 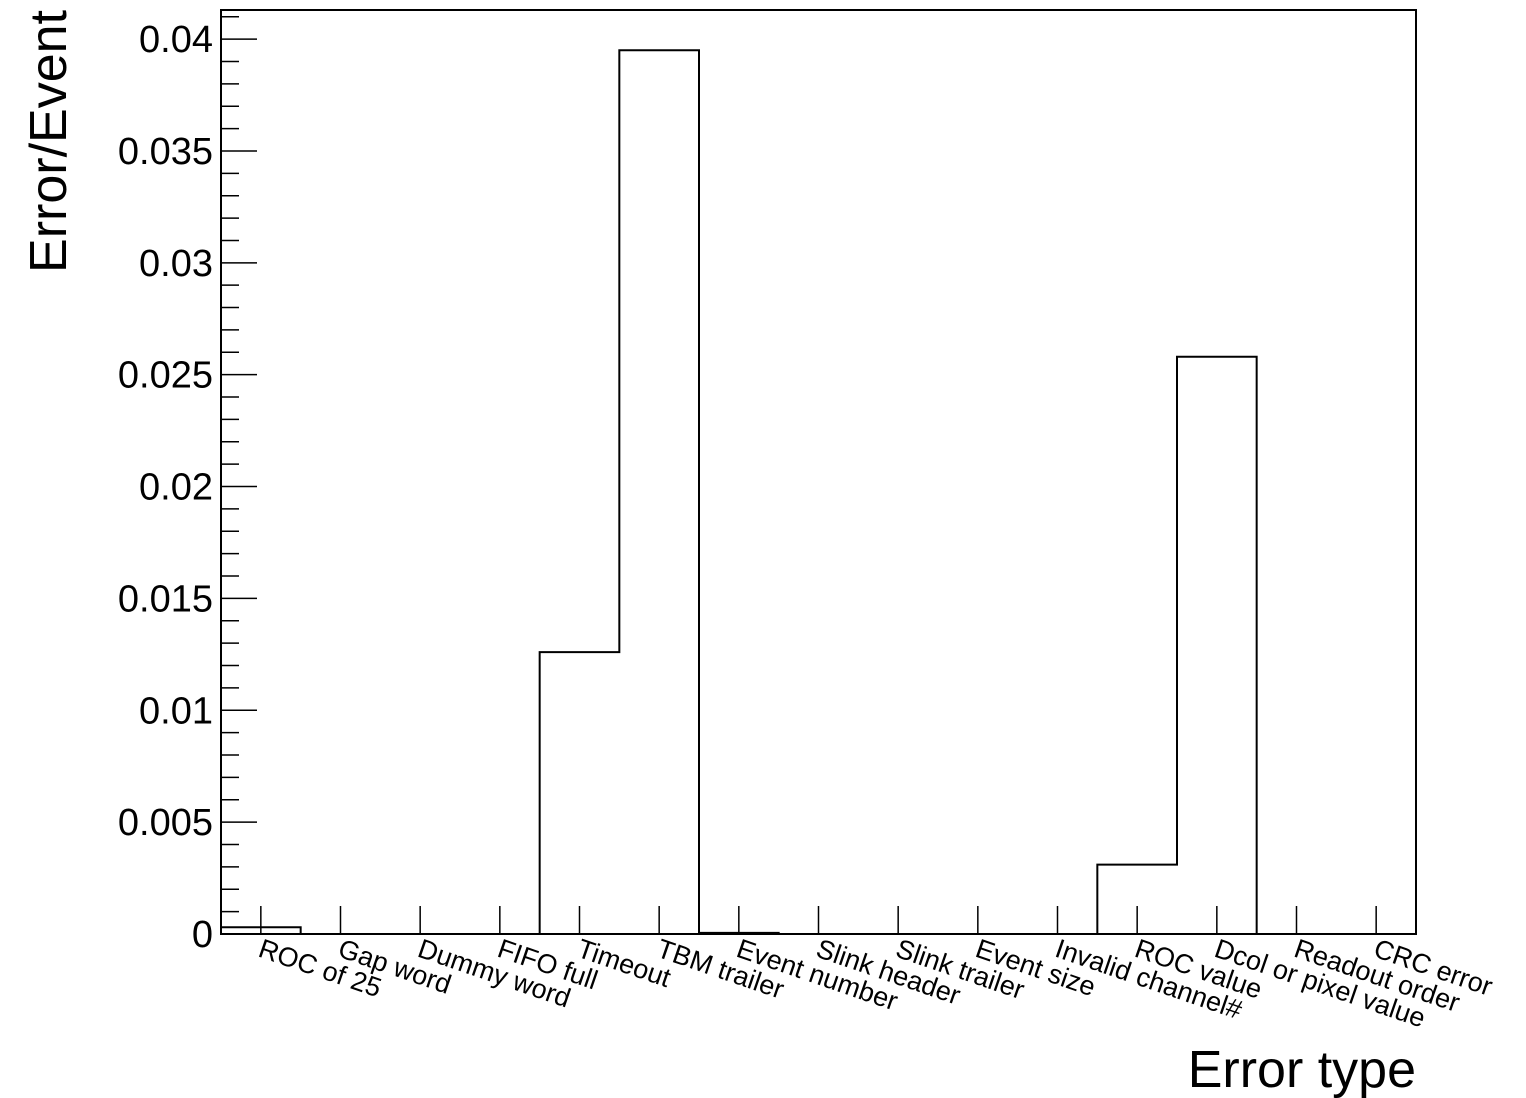 I want to click on y-tick-label: 0.015, so click(x=165, y=599).